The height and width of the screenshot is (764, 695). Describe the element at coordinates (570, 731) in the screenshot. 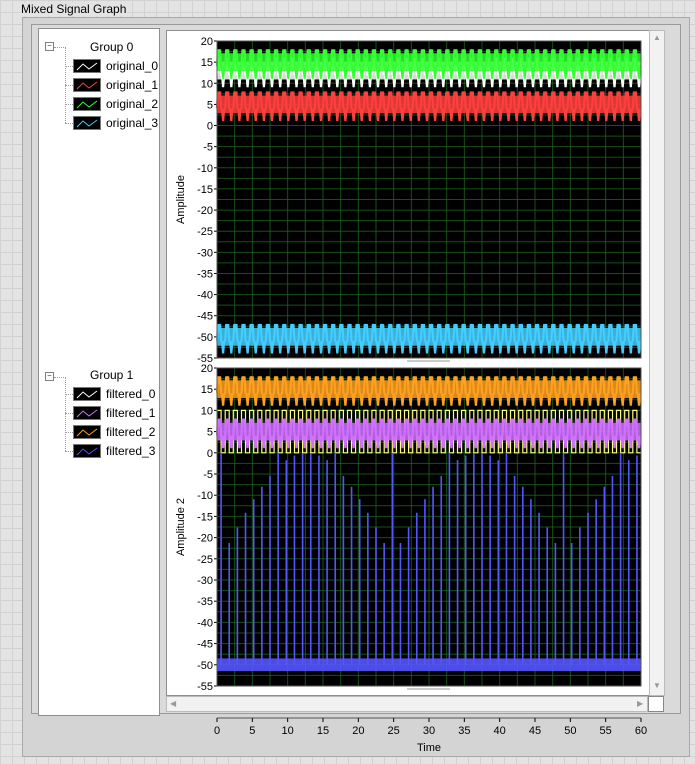

I see `x-tick-label: 50` at that location.